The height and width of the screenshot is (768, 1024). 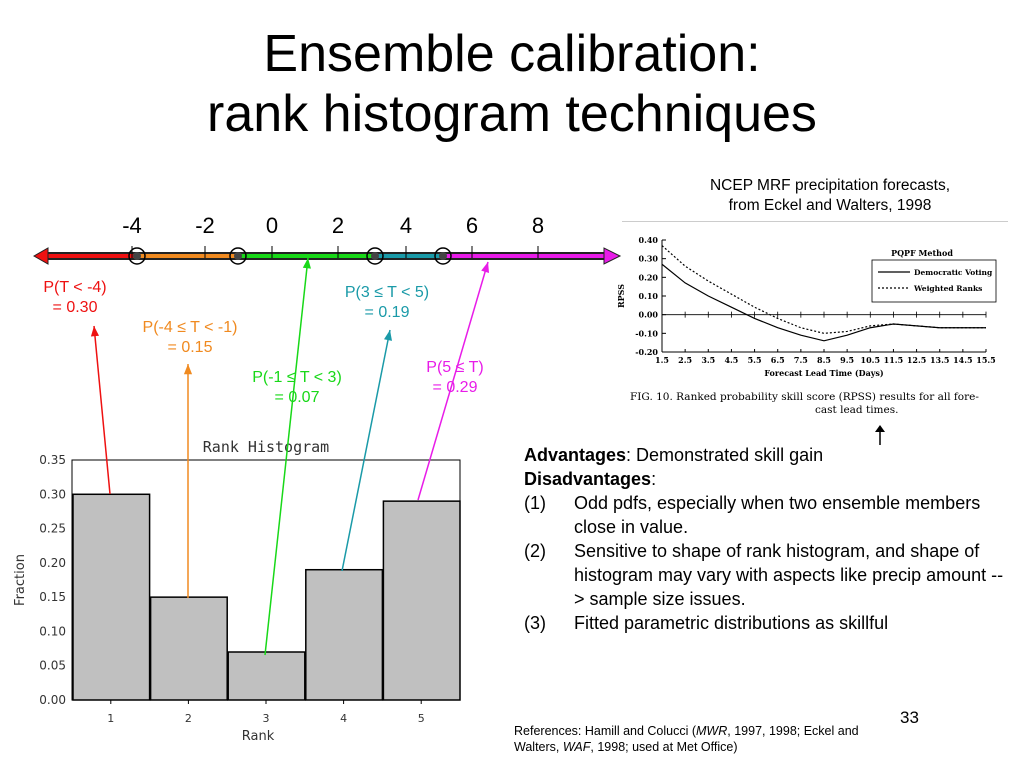 What do you see at coordinates (343, 718) in the screenshot?
I see `x-tick-label: 4` at bounding box center [343, 718].